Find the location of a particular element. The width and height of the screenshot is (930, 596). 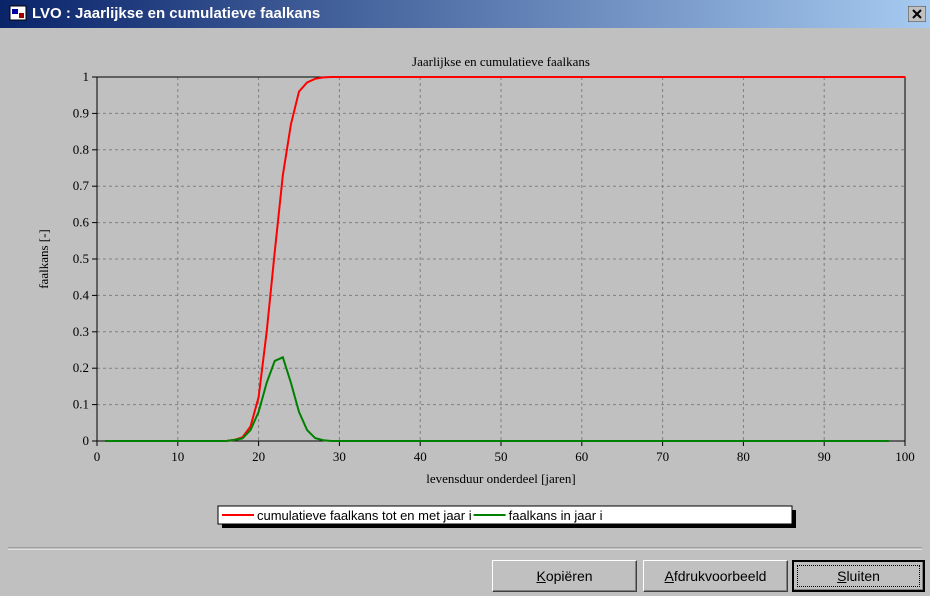

button-label: Sluiten is located at coordinates (858, 576).